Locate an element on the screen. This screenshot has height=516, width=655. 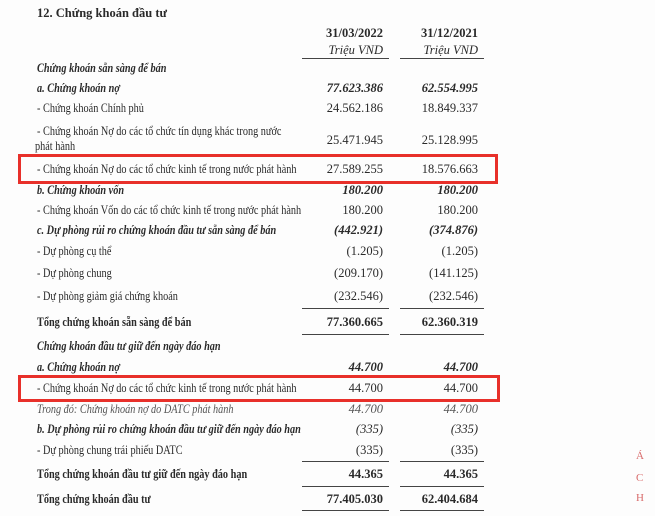
value-2021: 18.576.663 is located at coordinates (449, 169).